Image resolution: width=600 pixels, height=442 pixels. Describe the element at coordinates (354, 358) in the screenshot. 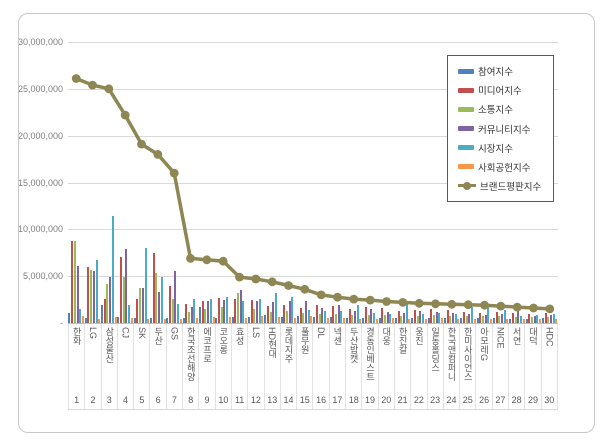

I see `category-label-cell: 두산밥캣` at that location.